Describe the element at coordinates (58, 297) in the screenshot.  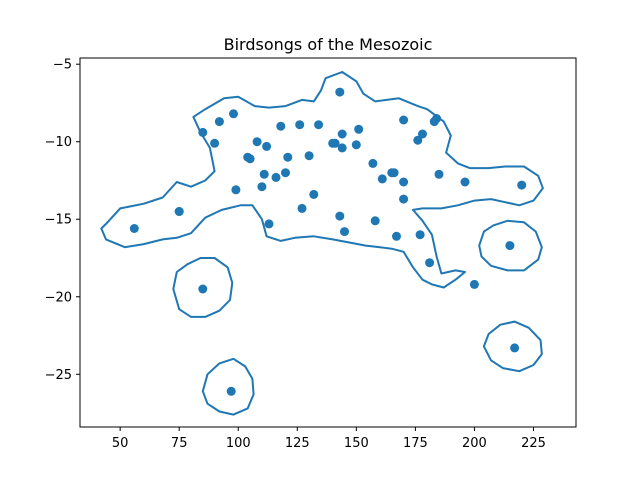
I see `y-tick-label: −20` at that location.